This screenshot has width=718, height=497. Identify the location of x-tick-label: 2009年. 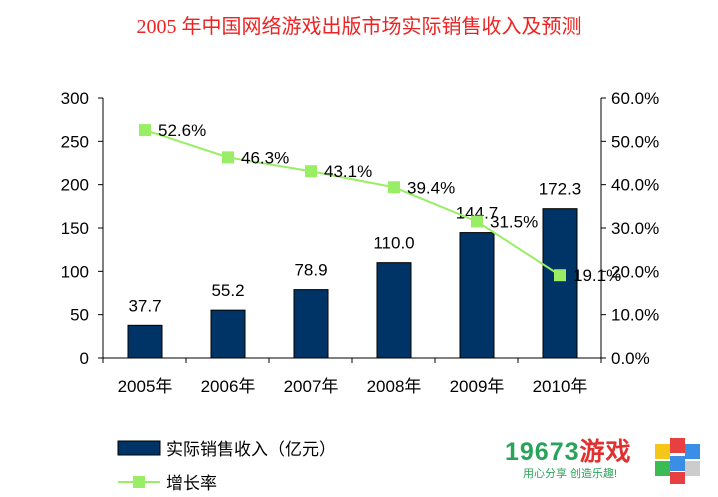
(477, 386).